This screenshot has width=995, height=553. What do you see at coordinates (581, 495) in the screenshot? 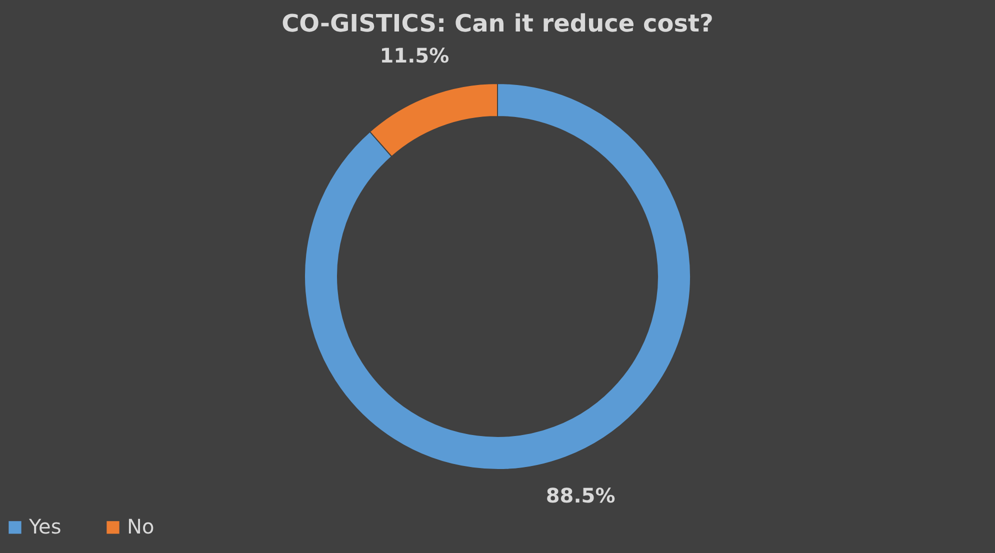
I see `data-label: 88.5%` at bounding box center [581, 495].